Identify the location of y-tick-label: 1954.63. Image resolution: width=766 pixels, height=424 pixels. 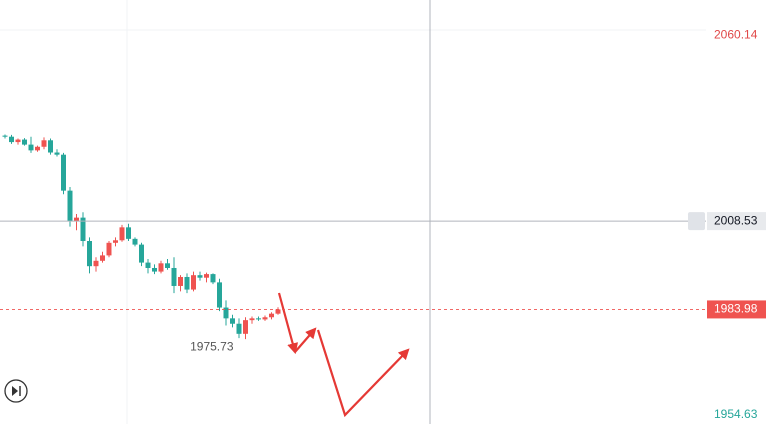
(736, 414).